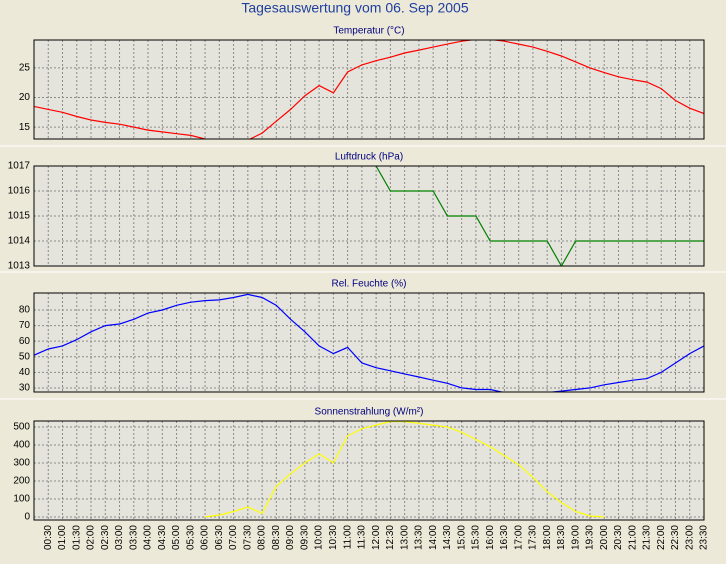 The width and height of the screenshot is (726, 564). What do you see at coordinates (233, 537) in the screenshot?
I see `x-tick-label: 07:00` at bounding box center [233, 537].